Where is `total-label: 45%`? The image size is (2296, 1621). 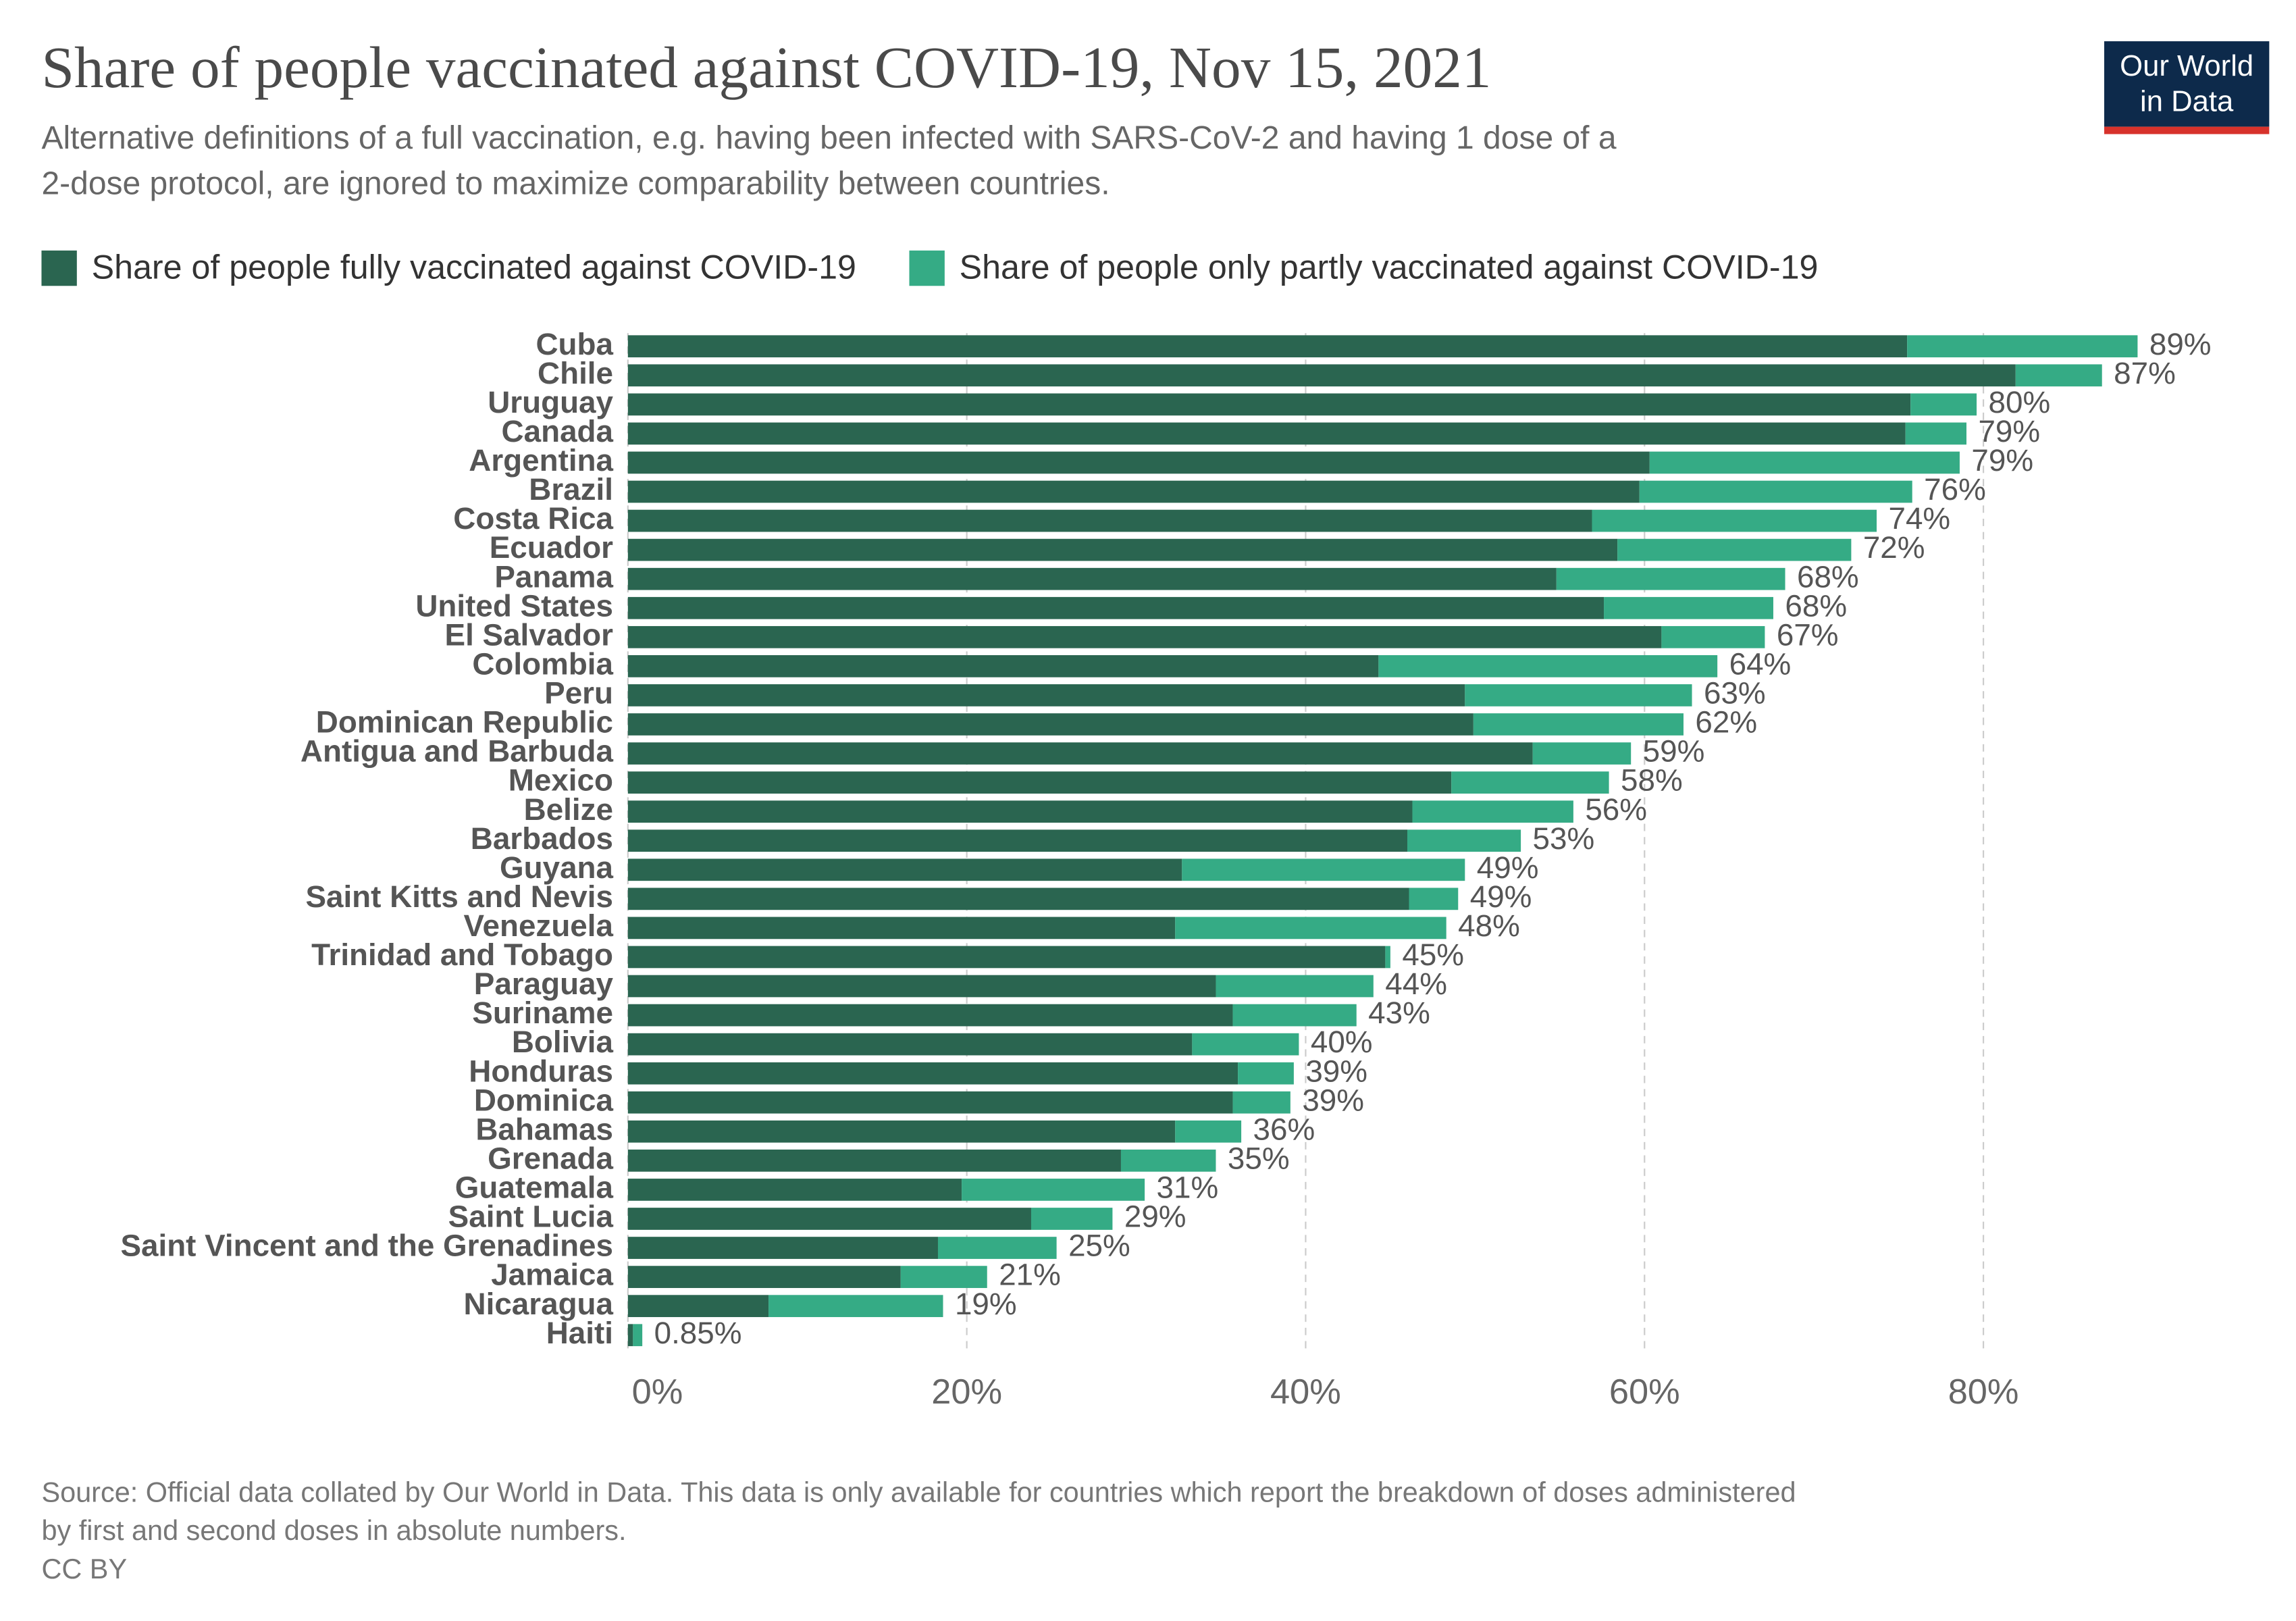
total-label: 45% is located at coordinates (1433, 954).